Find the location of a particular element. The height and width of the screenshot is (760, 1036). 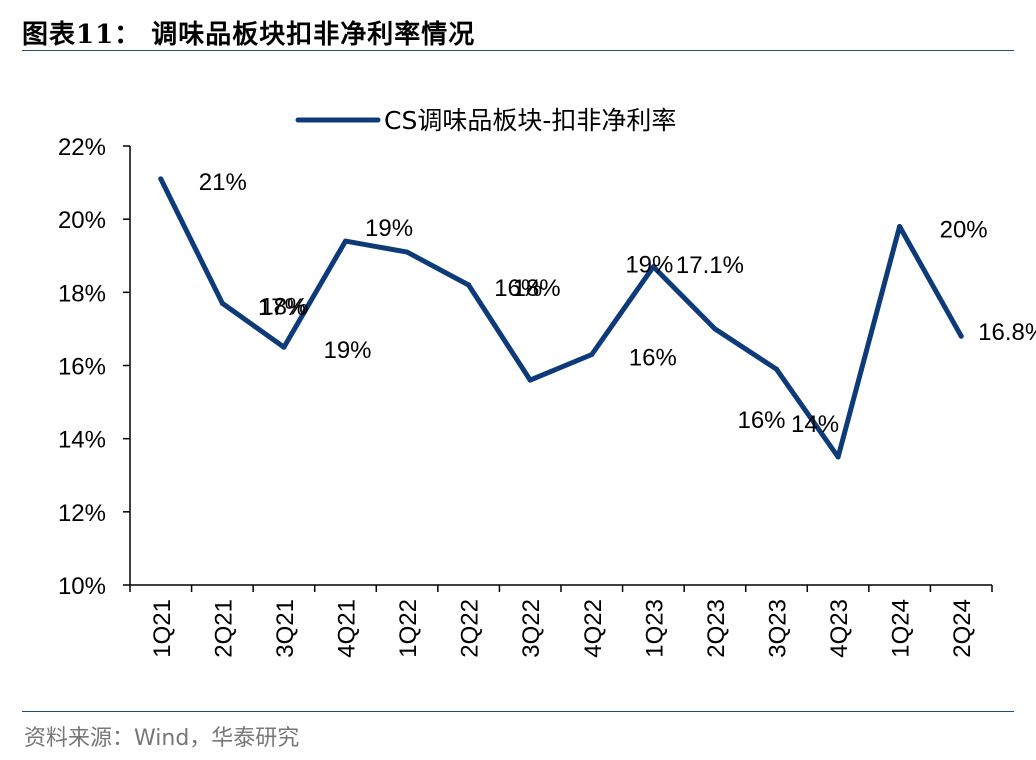

bottom-divider is located at coordinates (518, 711).